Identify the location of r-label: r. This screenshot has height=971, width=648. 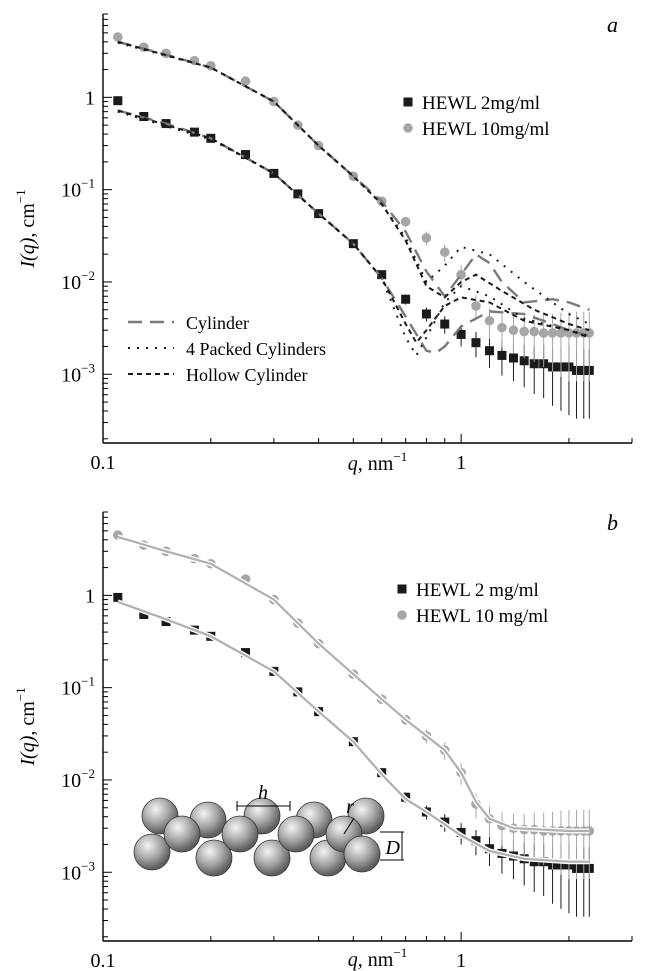
(350, 807).